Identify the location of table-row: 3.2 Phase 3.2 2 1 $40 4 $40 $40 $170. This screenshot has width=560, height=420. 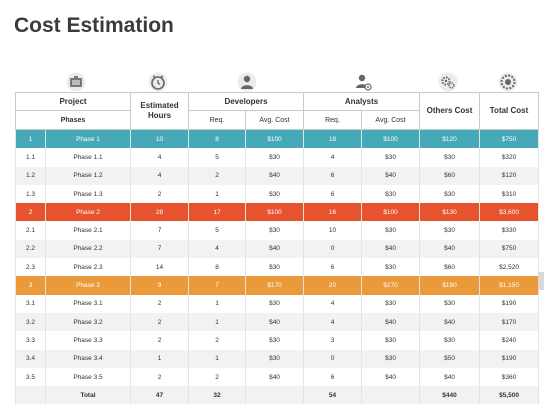
(277, 322).